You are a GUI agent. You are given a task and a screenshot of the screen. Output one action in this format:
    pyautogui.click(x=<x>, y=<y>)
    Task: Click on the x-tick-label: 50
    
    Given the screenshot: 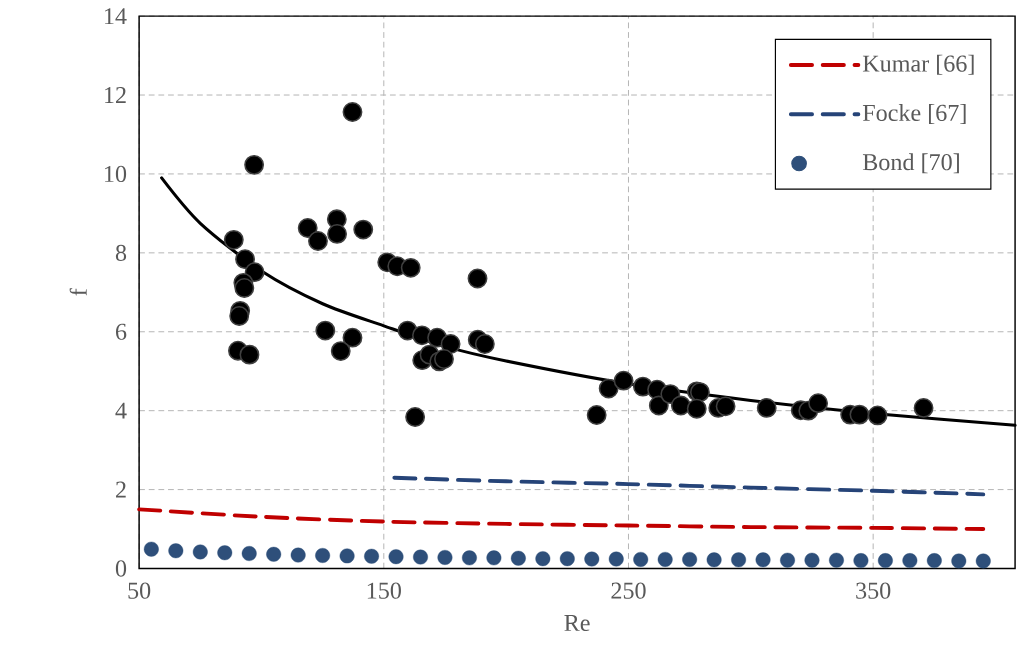 What is the action you would take?
    pyautogui.click(x=139, y=590)
    